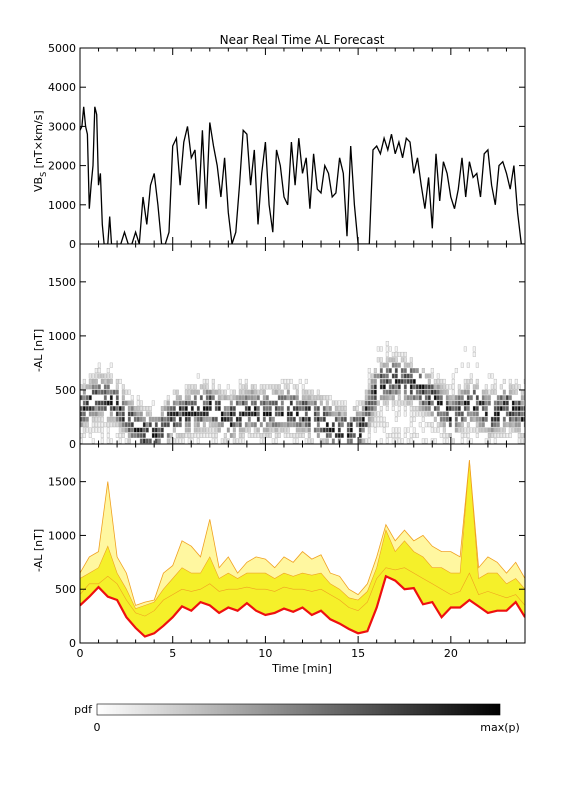  I want to click on y-tick-label: 5000, so click(62, 48).